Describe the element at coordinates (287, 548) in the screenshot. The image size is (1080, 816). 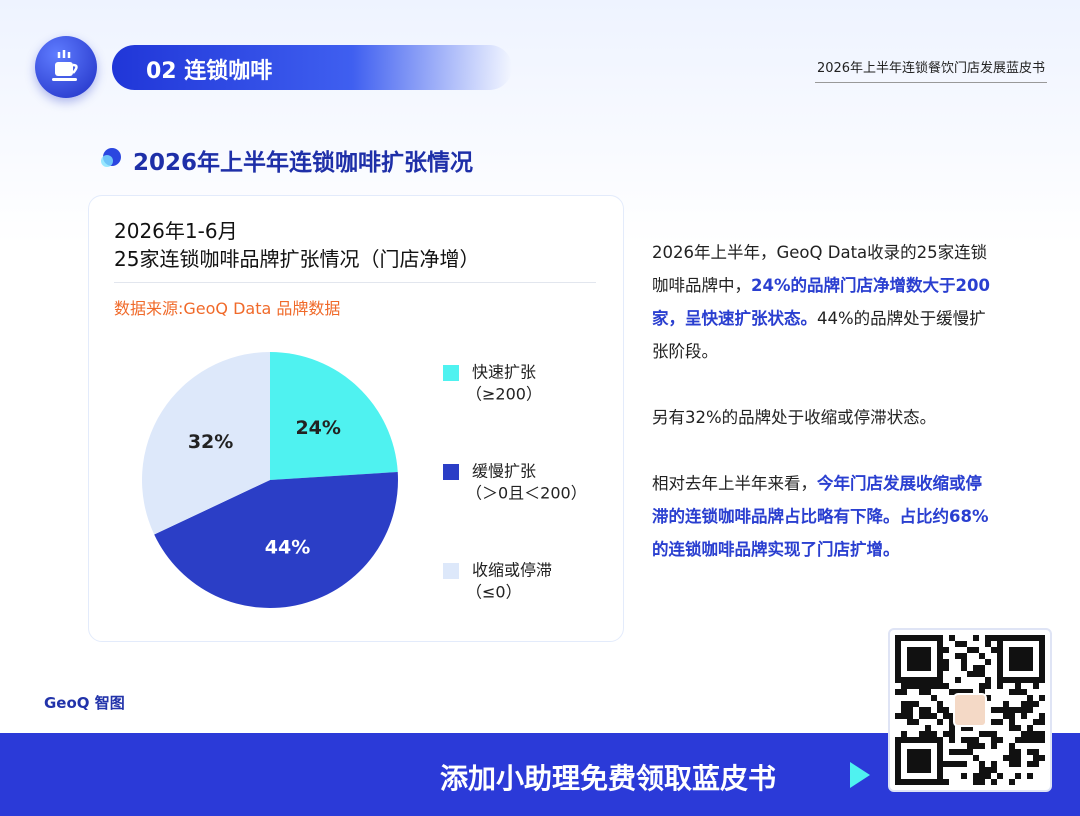
I see `value-label: 44%` at that location.